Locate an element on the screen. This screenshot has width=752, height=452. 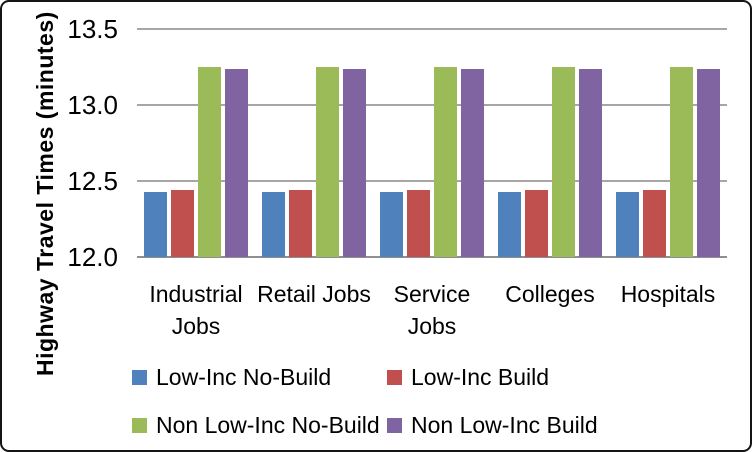
legend-item-low-inc-build: Low-Inc Build is located at coordinates (468, 377).